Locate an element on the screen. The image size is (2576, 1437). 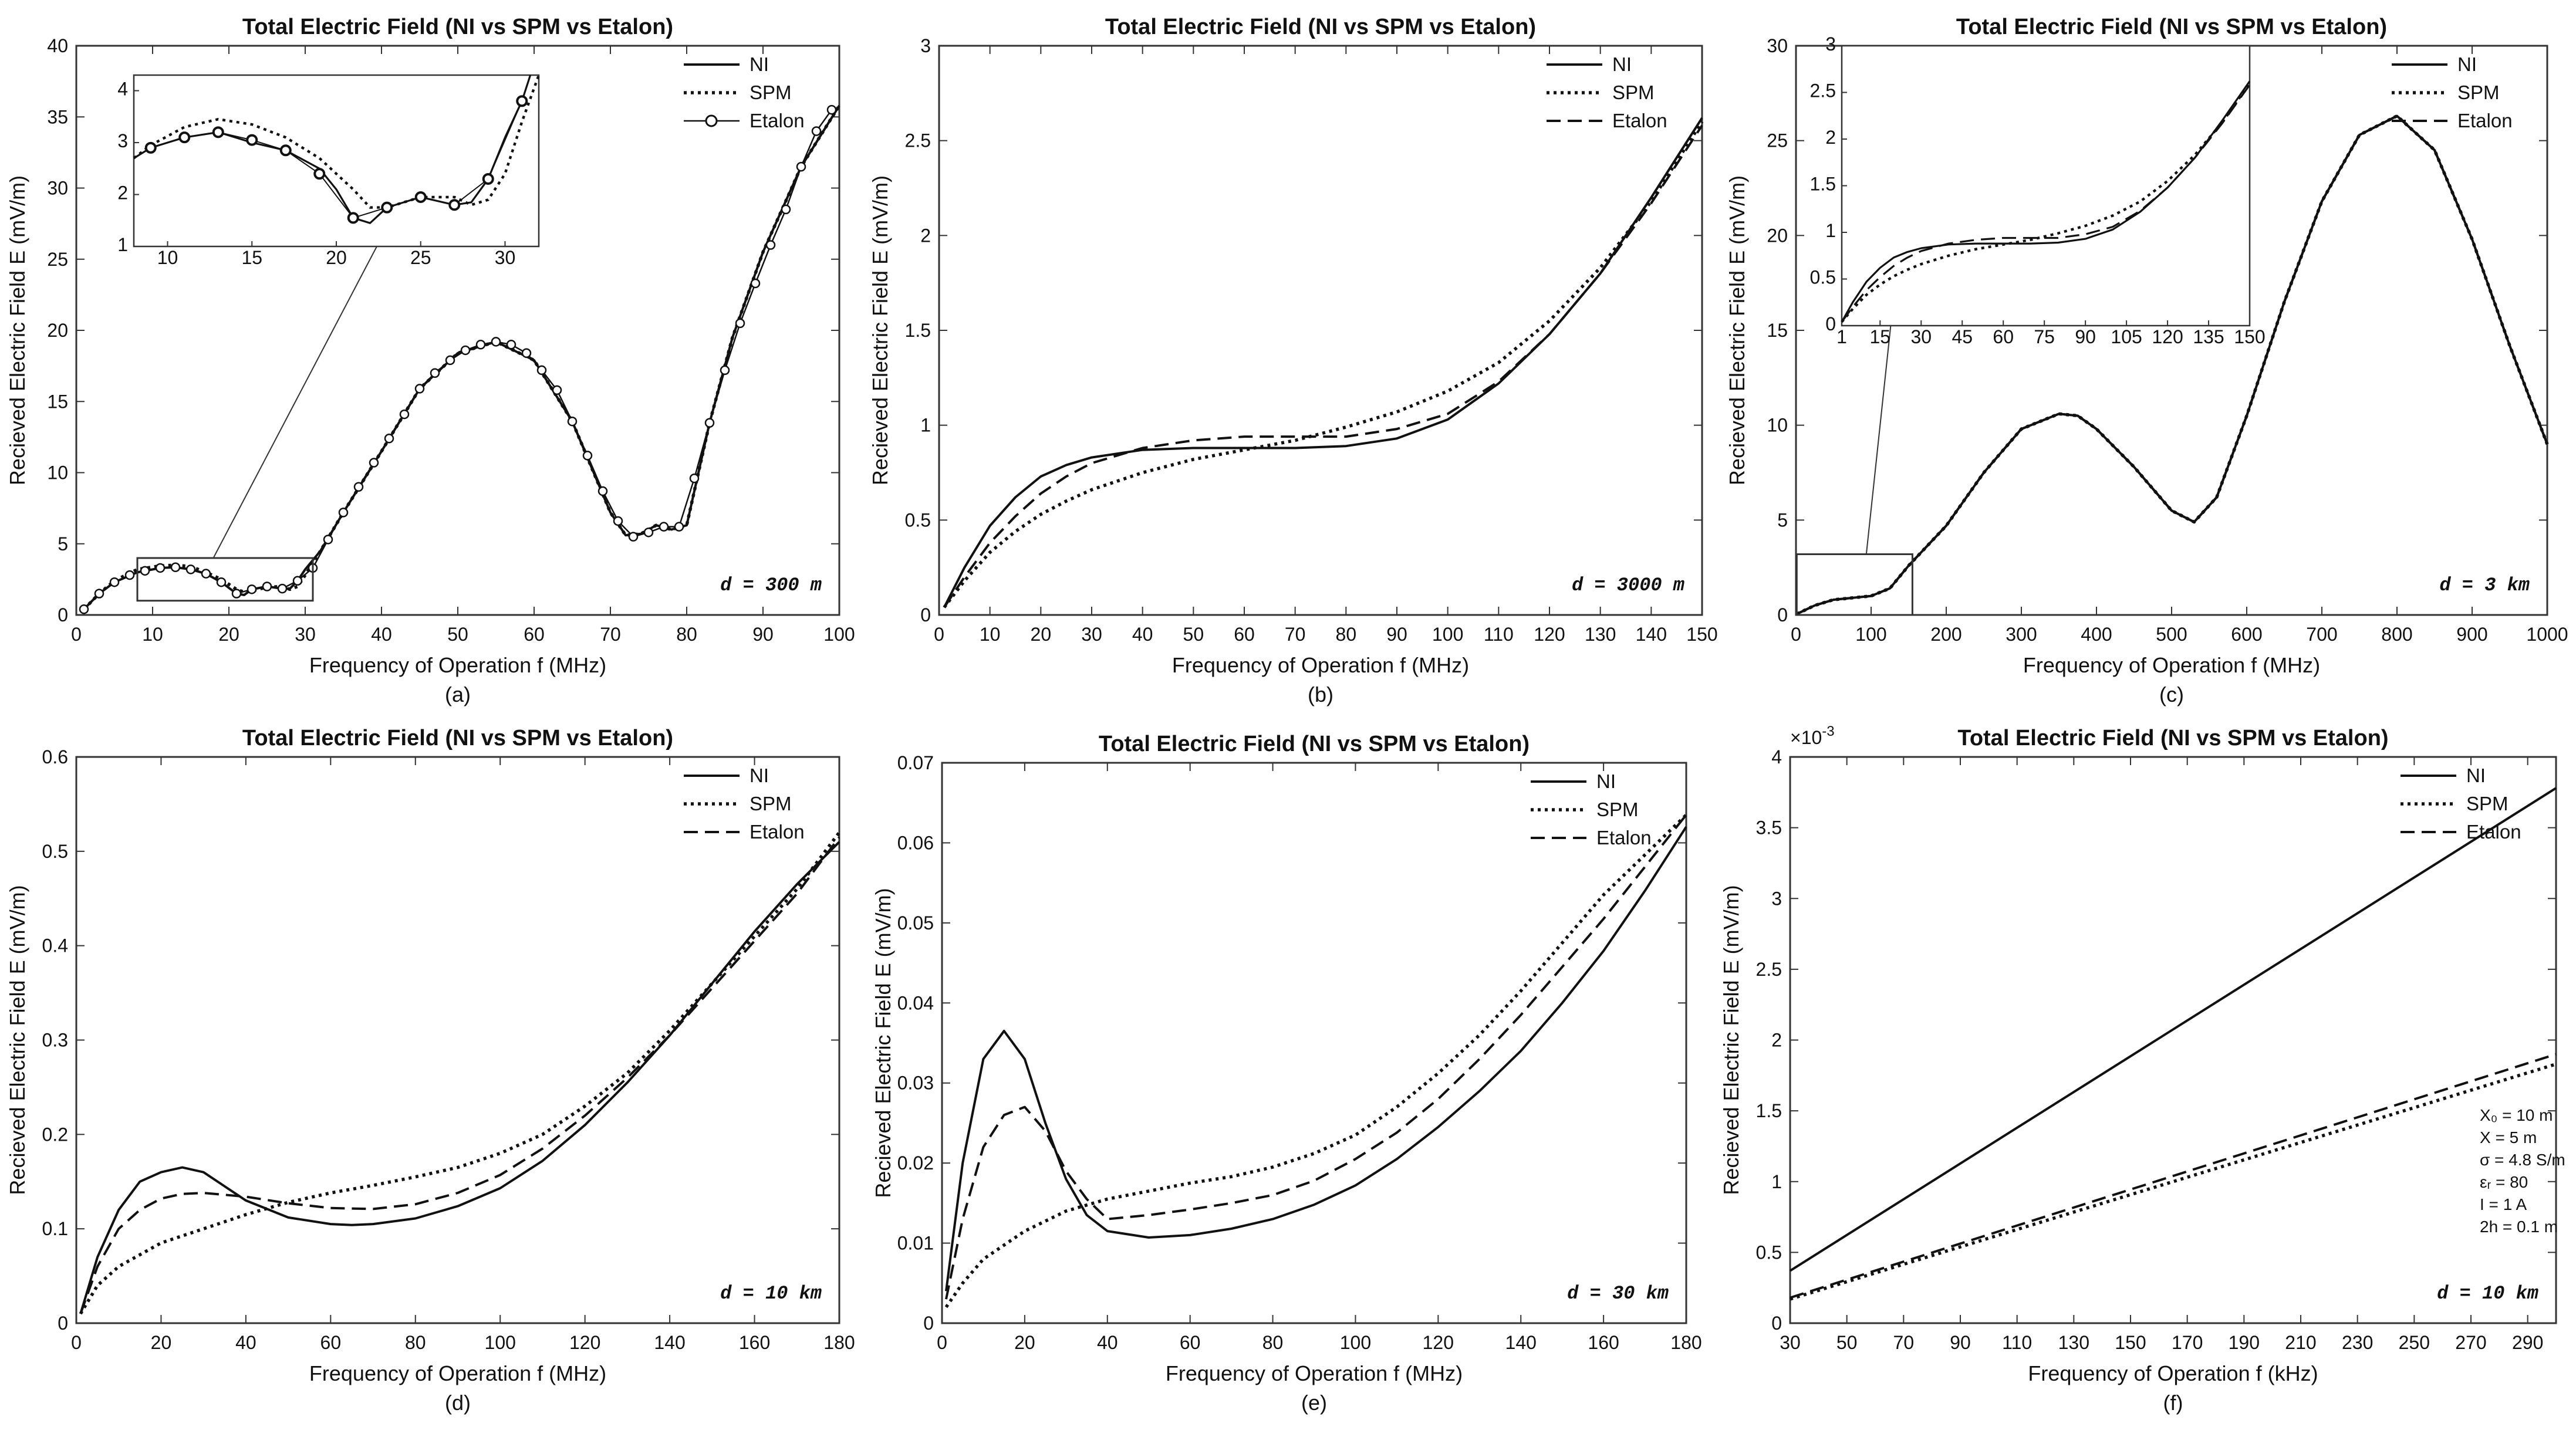
y-tick-label: 0.05 is located at coordinates (915, 923).